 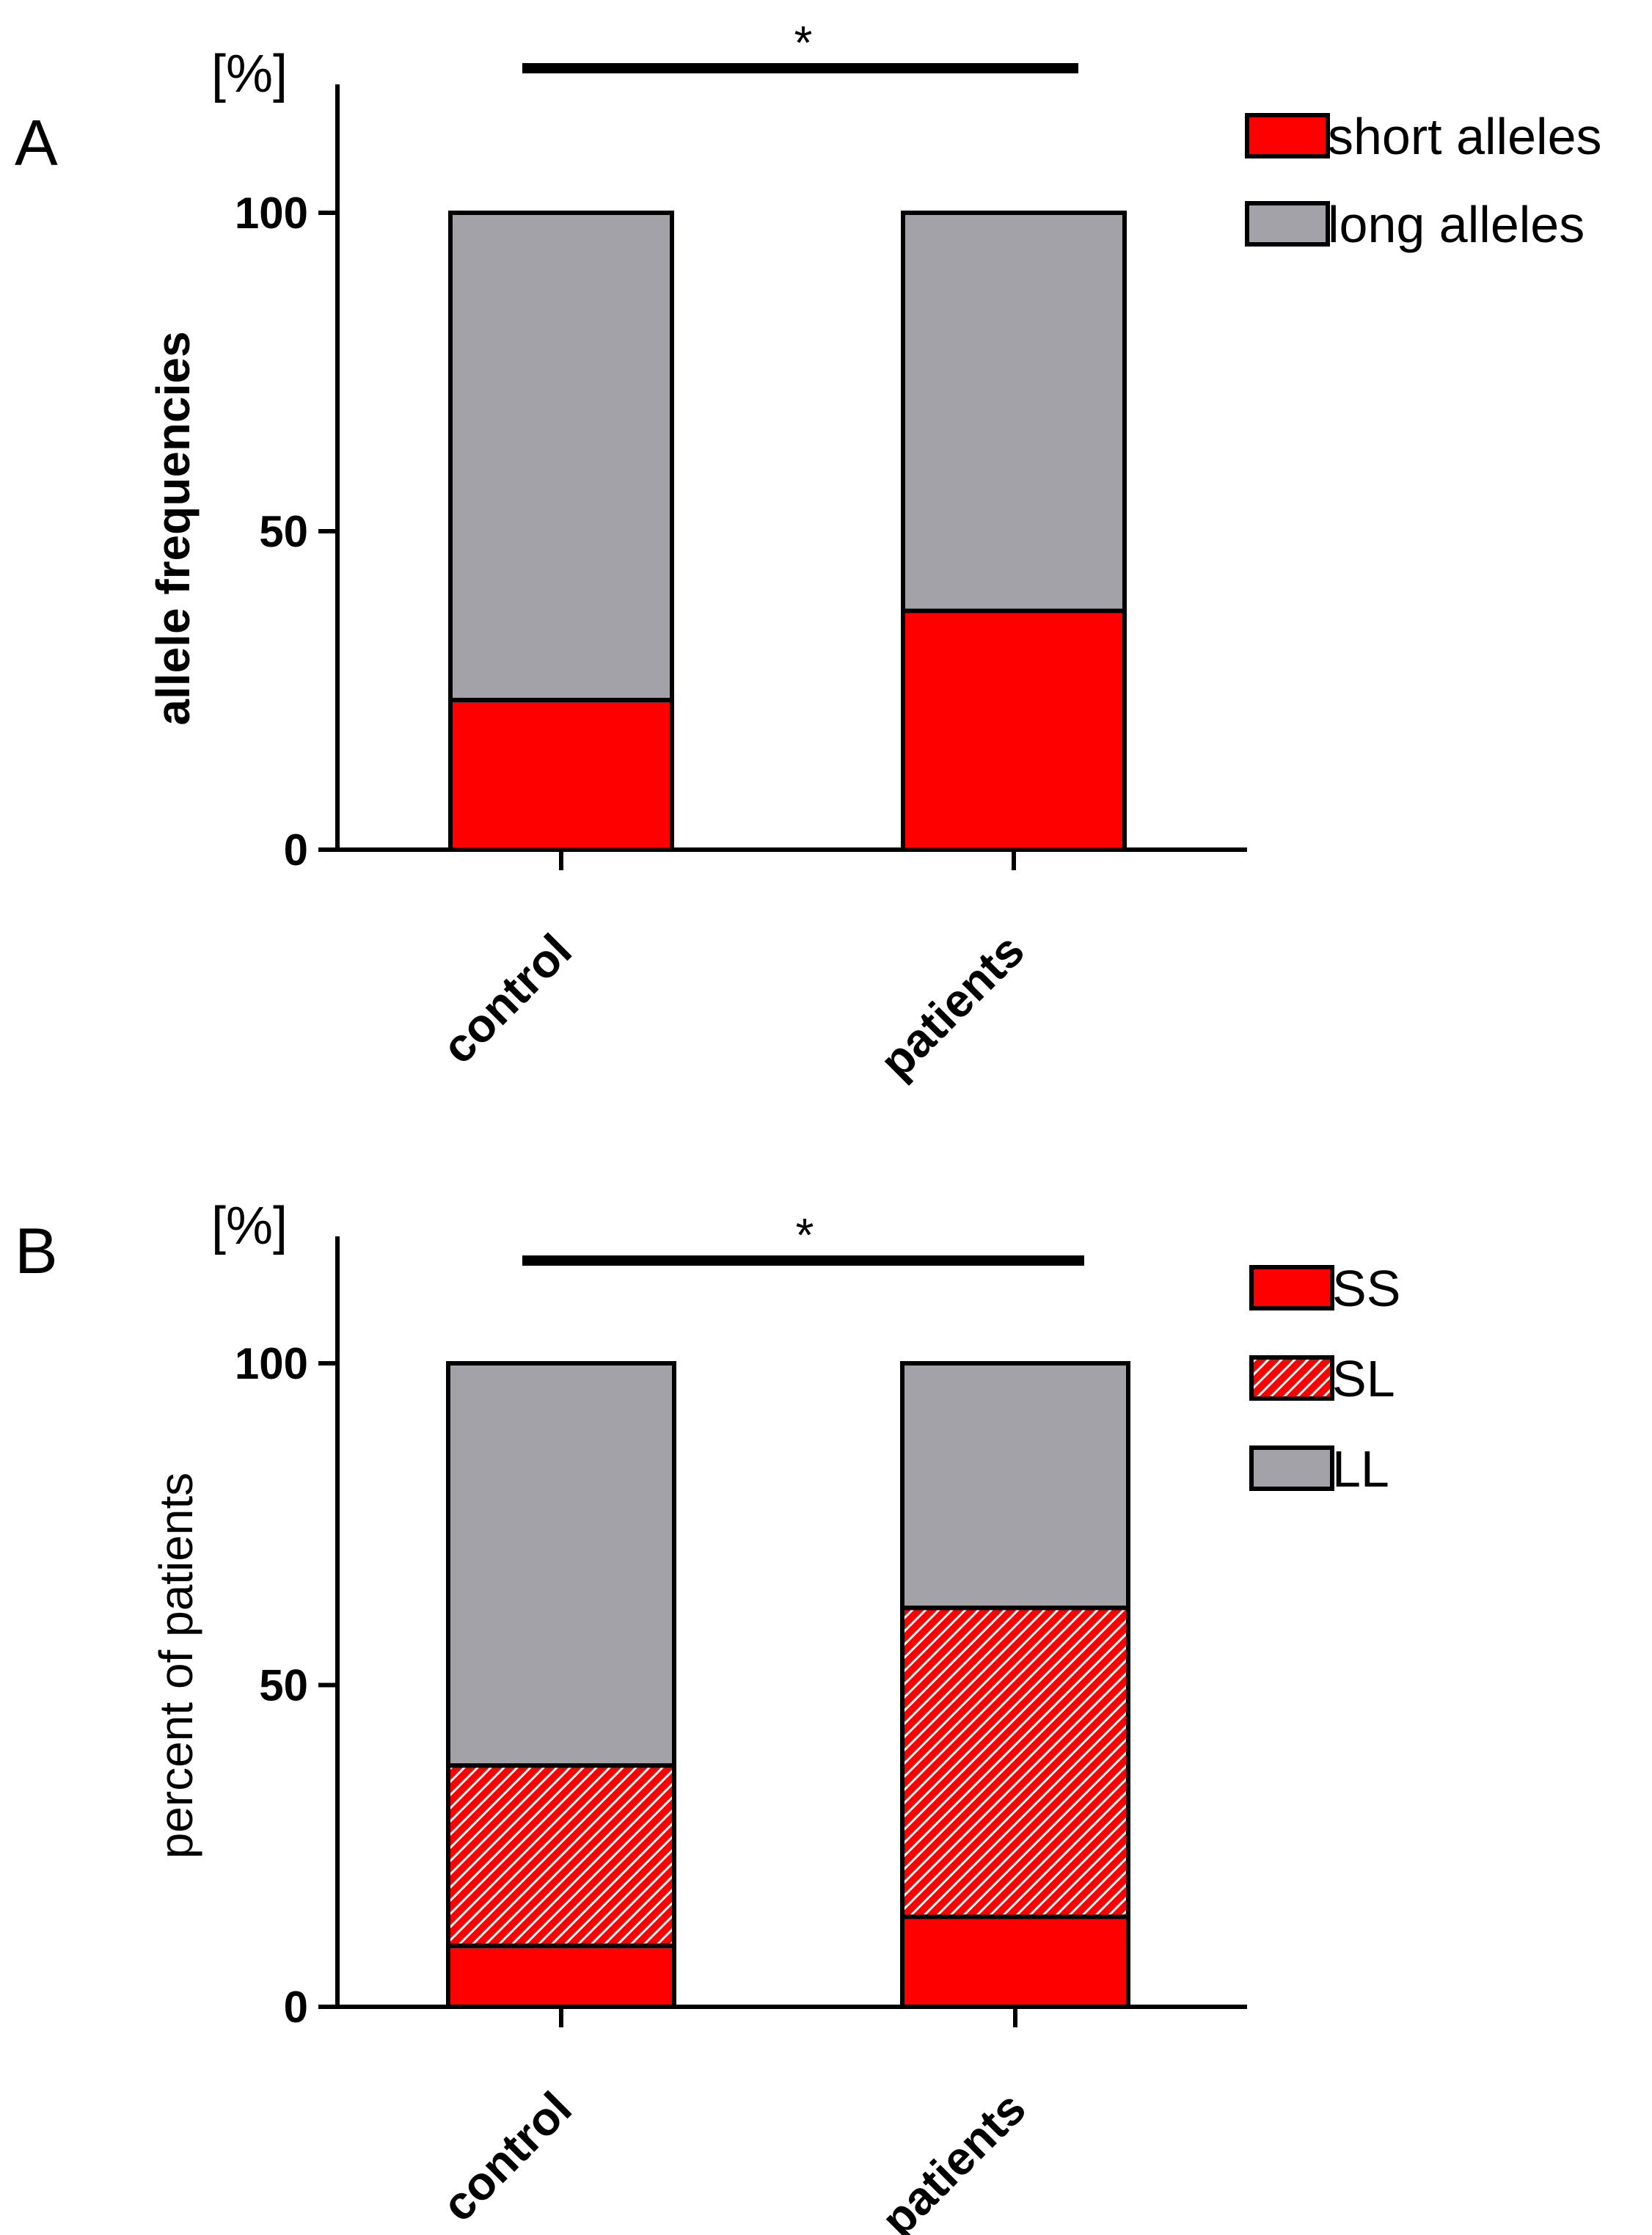 I want to click on bar-patients-long-alleles, so click(x=1014, y=412).